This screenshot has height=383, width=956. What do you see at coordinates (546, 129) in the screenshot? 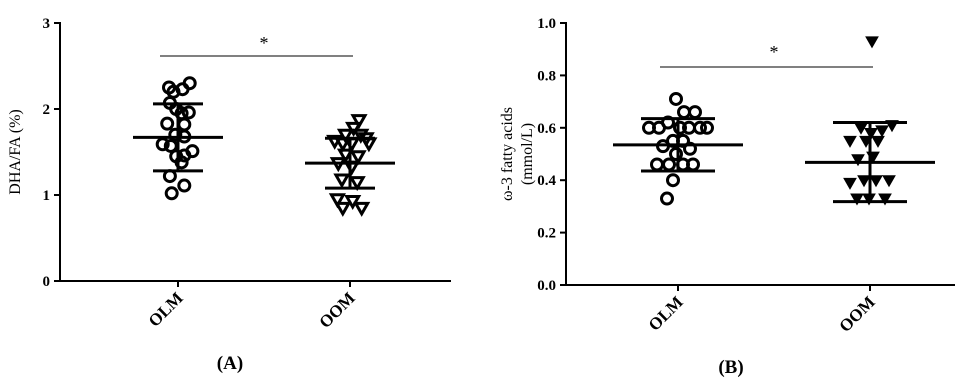
I see `y-tick-label: 0.6` at bounding box center [546, 129].